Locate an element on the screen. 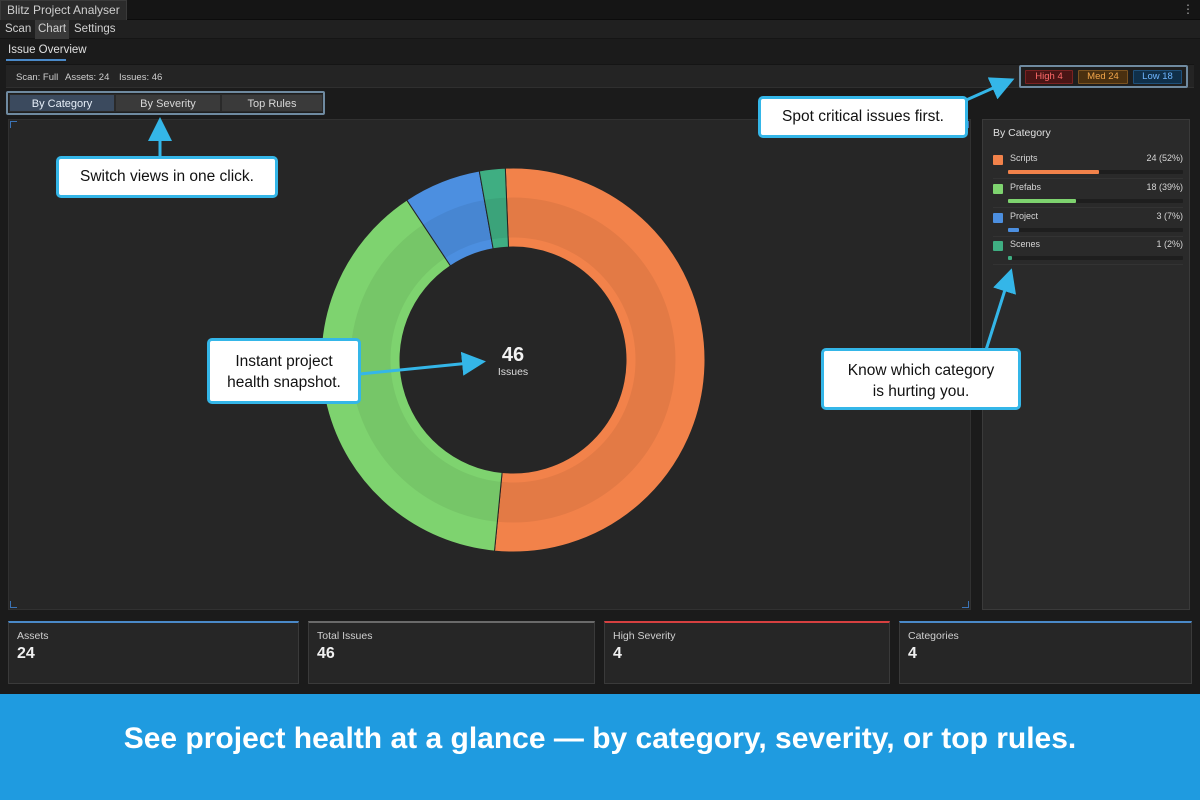 This screenshot has width=1200, height=800. category-row-prefabs: Prefabs 18 (39%) is located at coordinates (1088, 195).